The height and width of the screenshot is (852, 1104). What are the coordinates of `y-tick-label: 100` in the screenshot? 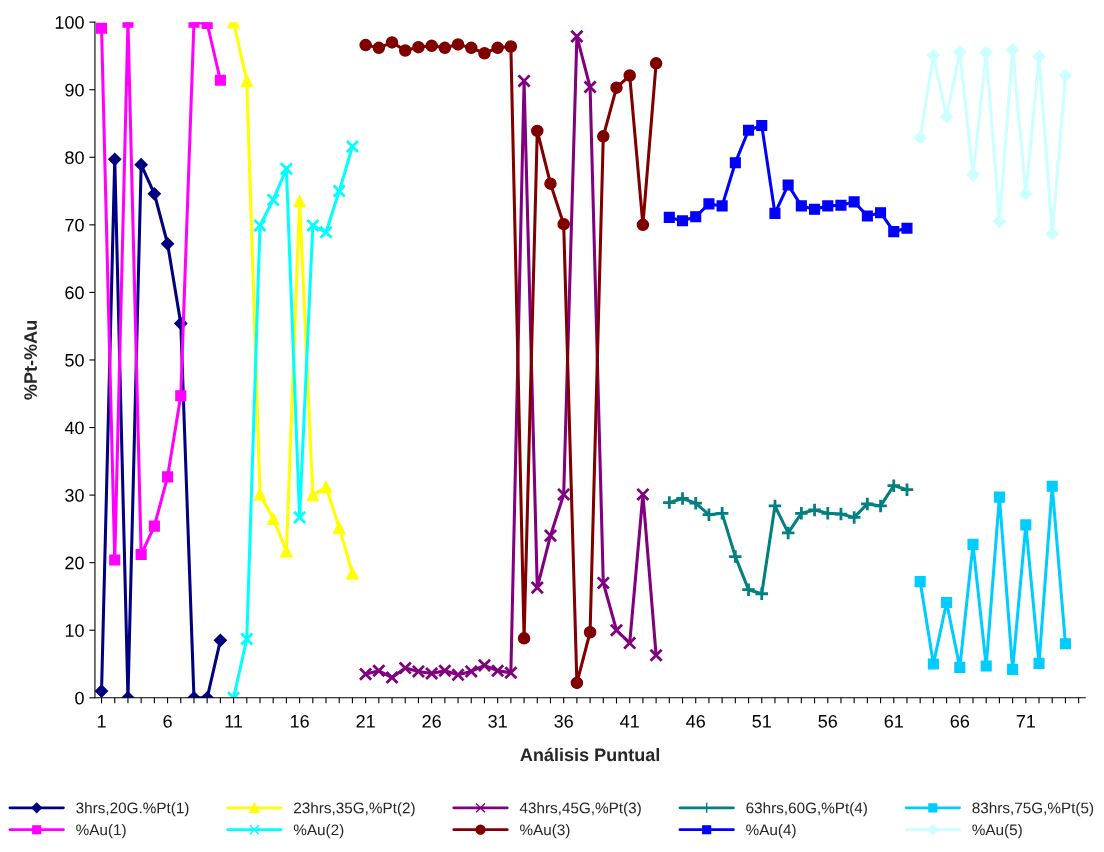 It's located at (69, 22).